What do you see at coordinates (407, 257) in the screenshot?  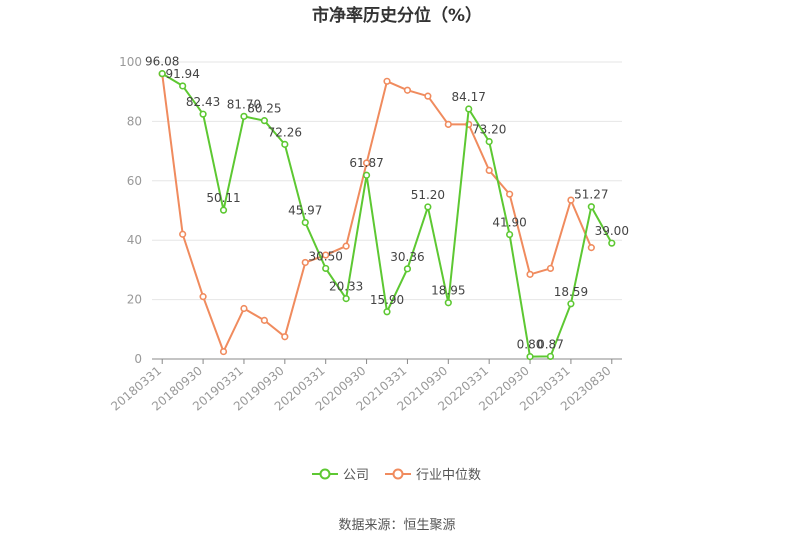 I see `data-label: 30.36` at bounding box center [407, 257].